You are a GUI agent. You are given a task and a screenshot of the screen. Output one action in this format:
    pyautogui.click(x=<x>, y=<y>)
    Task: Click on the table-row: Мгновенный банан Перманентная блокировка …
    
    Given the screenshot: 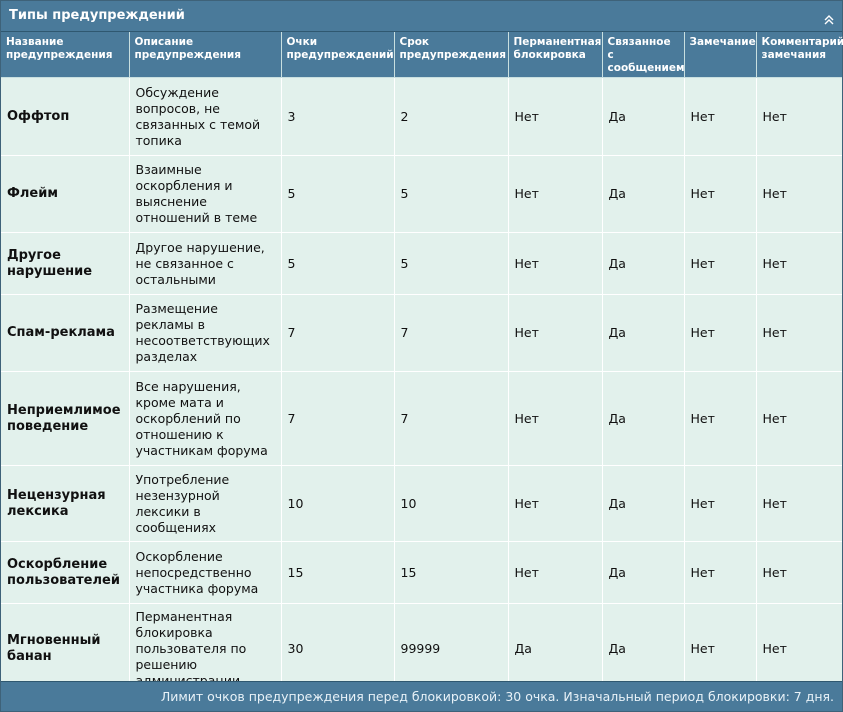 What is the action you would take?
    pyautogui.click(x=421, y=649)
    